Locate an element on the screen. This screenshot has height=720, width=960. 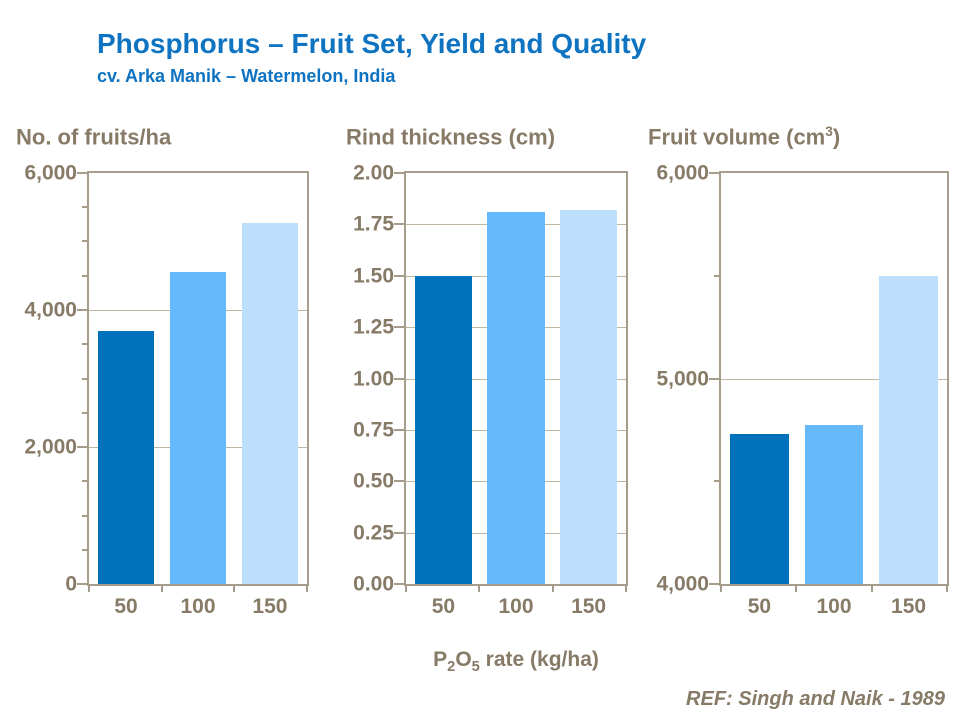
y-tick-label: 2.00 is located at coordinates (373, 173).